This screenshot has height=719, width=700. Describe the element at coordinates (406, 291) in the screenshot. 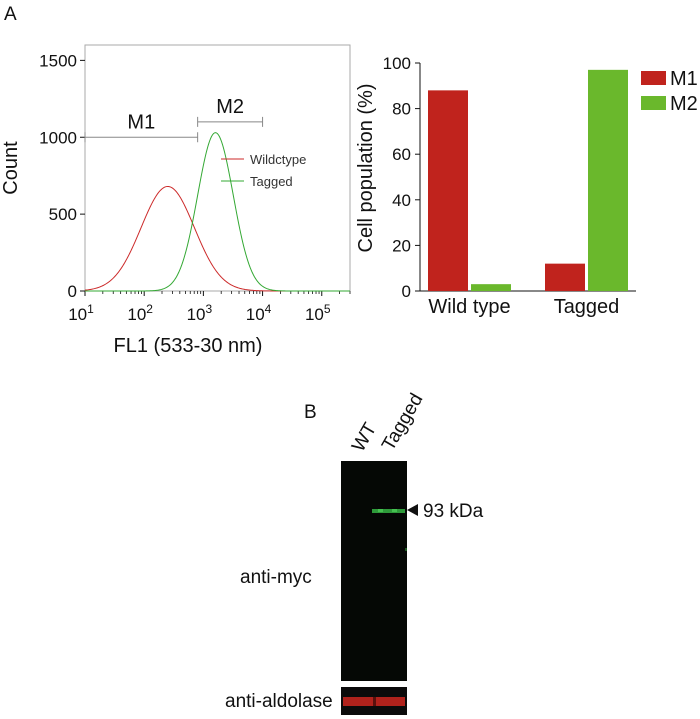

I see `bar-y-tick-label: 0` at that location.